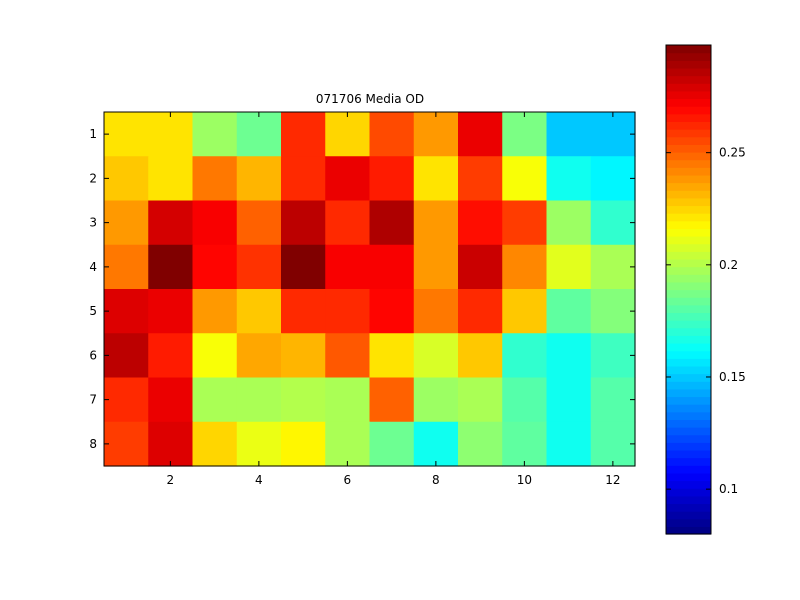  What do you see at coordinates (348, 134) in the screenshot?
I see `heatmap-cell-r1-c6` at bounding box center [348, 134].